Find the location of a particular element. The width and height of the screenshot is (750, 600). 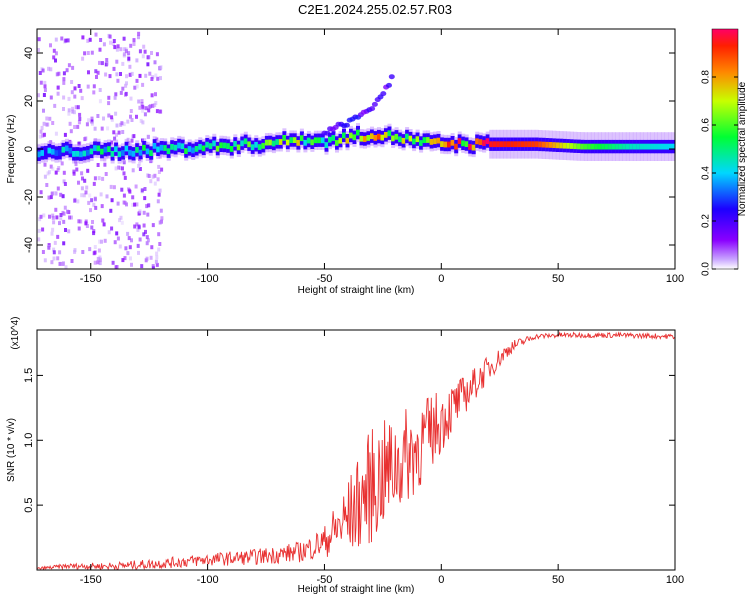

y-tick-label: 0.5 is located at coordinates (29, 504).